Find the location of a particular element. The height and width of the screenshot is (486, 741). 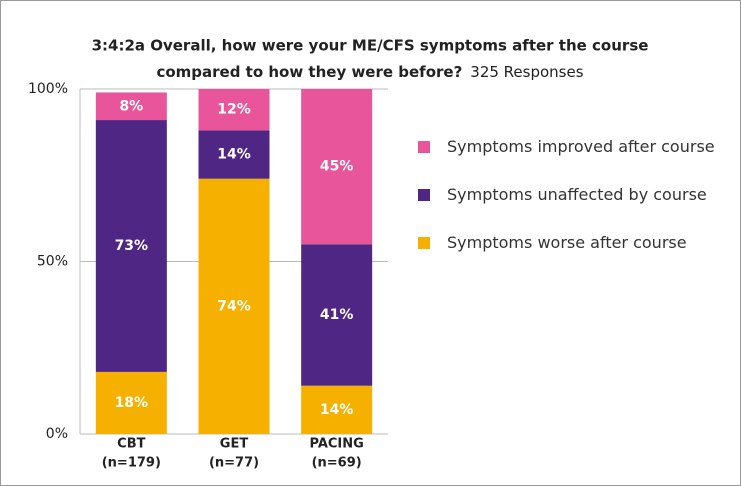

legend-item: Symptoms unaffected by course is located at coordinates (573, 195).